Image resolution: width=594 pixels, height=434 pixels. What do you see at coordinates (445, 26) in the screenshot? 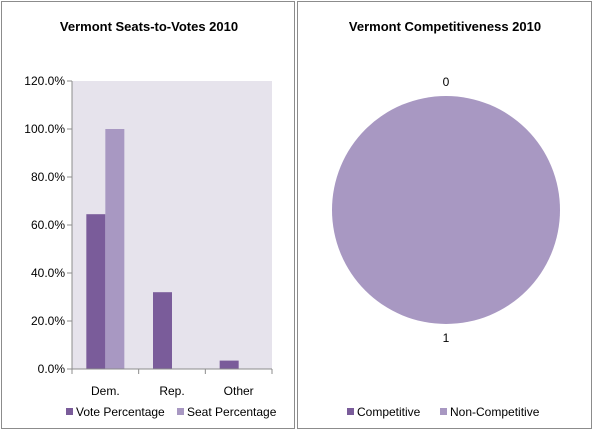
I see `pie-chart-title: Vermont Competitiveness 2010` at bounding box center [445, 26].